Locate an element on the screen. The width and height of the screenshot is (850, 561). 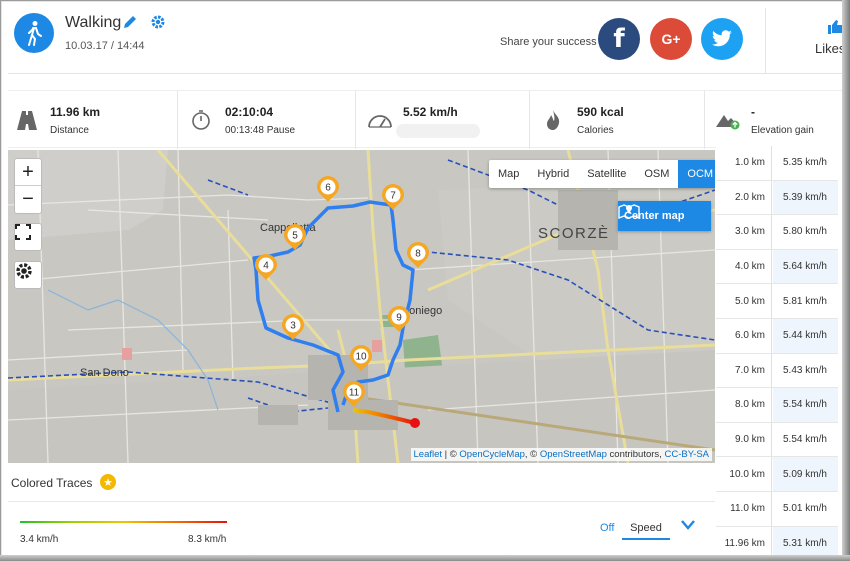
layer-ocm: OCM is located at coordinates (696, 174).